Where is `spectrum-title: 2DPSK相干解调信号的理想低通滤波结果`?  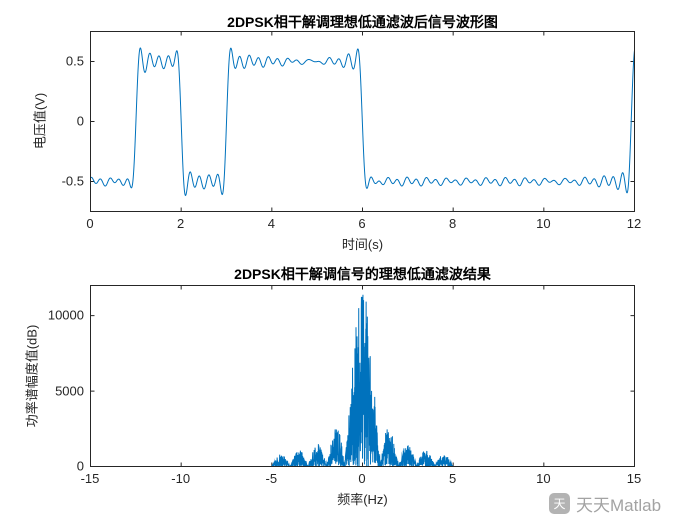
spectrum-title: 2DPSK相干解调信号的理想低通滤波结果 is located at coordinates (362, 274).